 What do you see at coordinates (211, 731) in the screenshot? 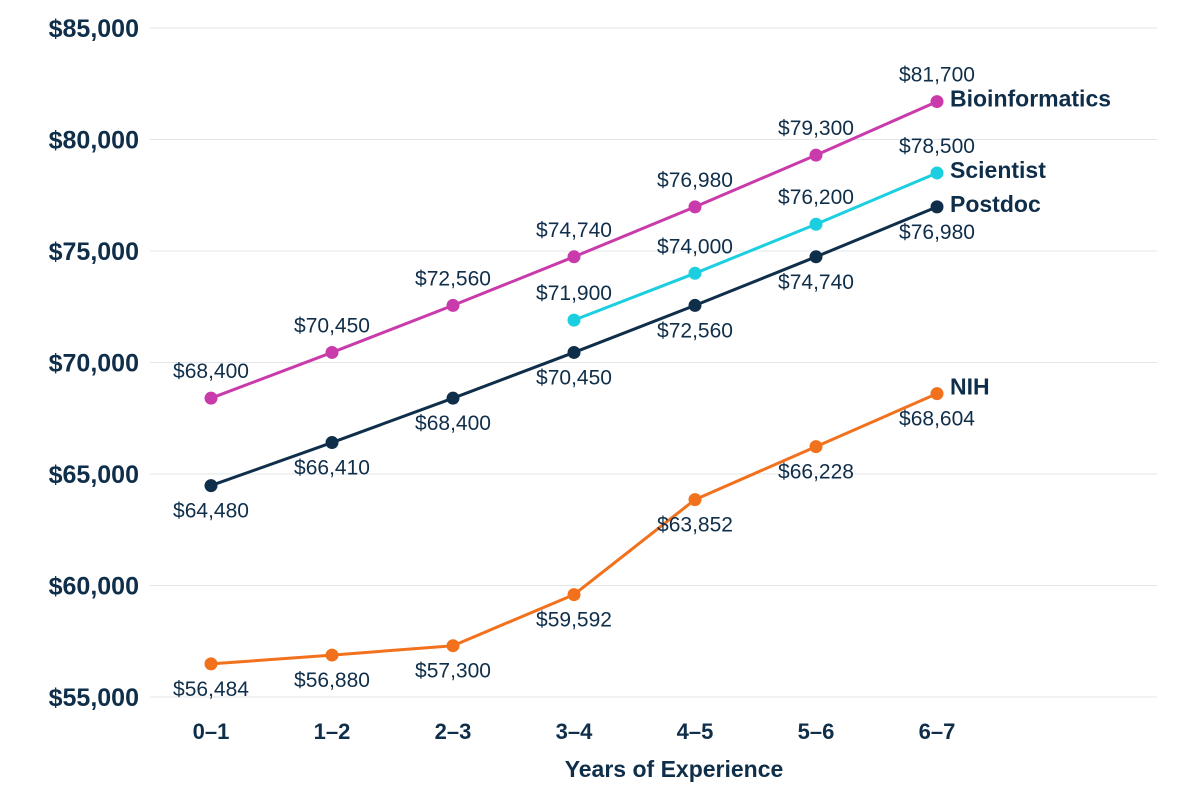
I see `x-tick-label: 0–1` at bounding box center [211, 731].